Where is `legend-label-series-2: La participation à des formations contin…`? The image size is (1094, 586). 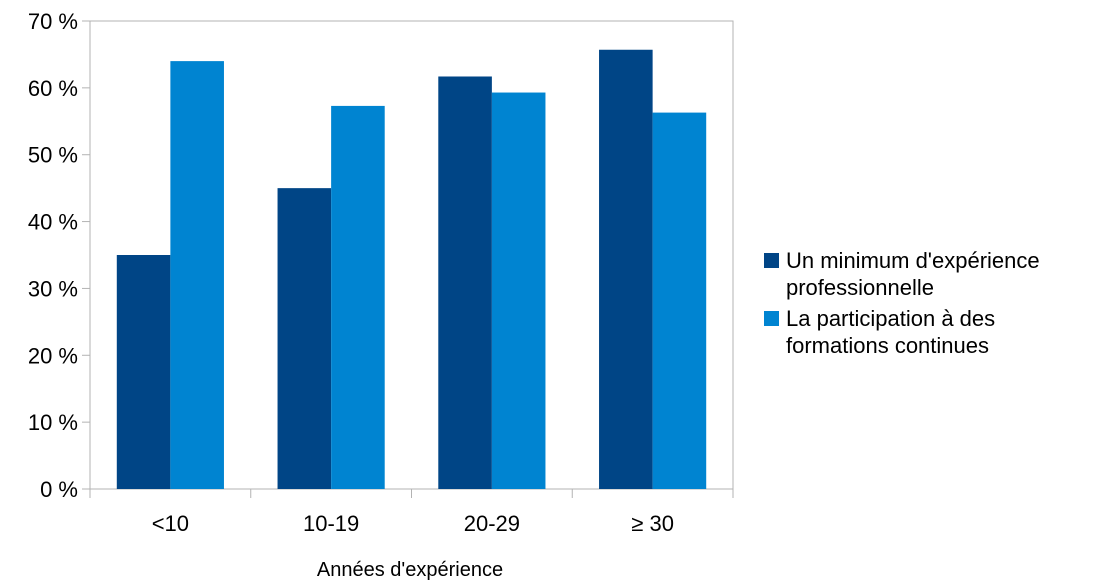
legend-label-series-2: La participation à des formations contin… is located at coordinates (891, 332).